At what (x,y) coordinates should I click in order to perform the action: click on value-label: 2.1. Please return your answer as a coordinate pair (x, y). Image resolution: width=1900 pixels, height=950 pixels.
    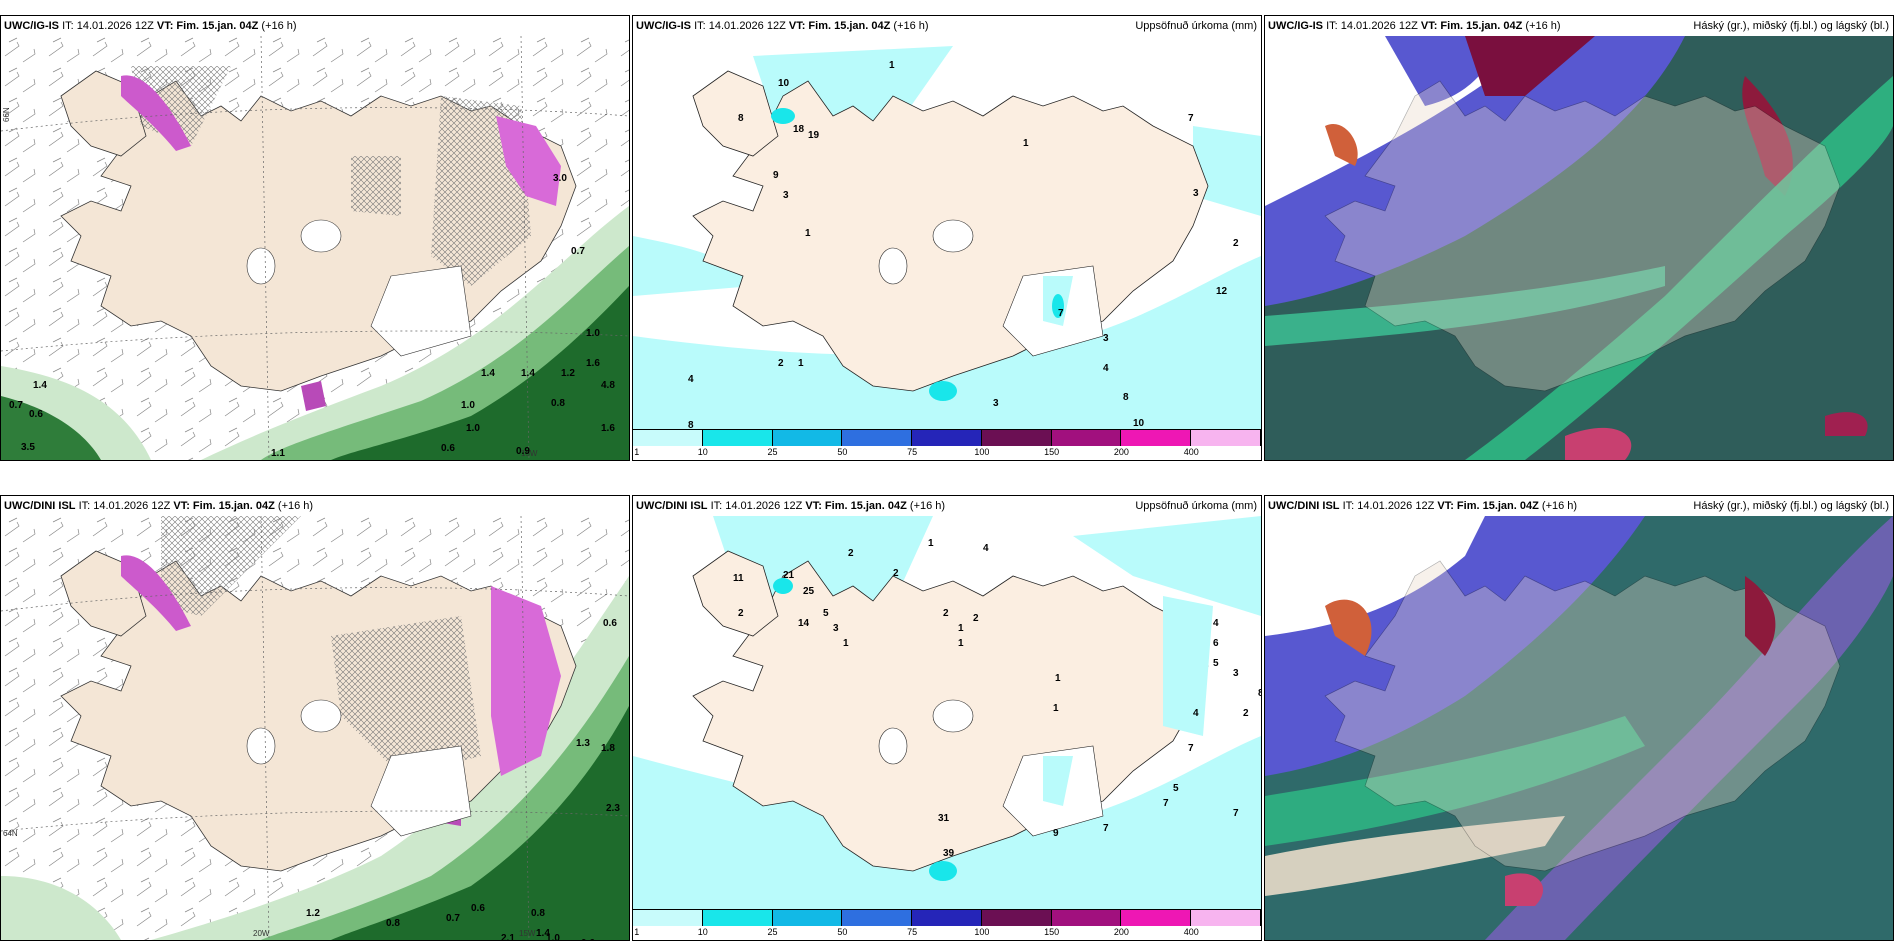
    Looking at the image, I should click on (508, 936).